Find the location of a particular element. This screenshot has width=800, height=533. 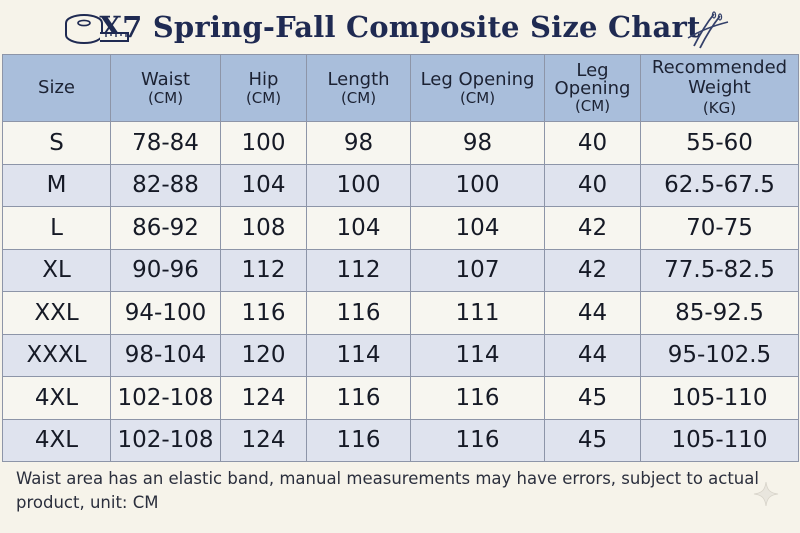

page-title: X7 Spring-Fall Composite Size Chart is located at coordinates (400, 27).